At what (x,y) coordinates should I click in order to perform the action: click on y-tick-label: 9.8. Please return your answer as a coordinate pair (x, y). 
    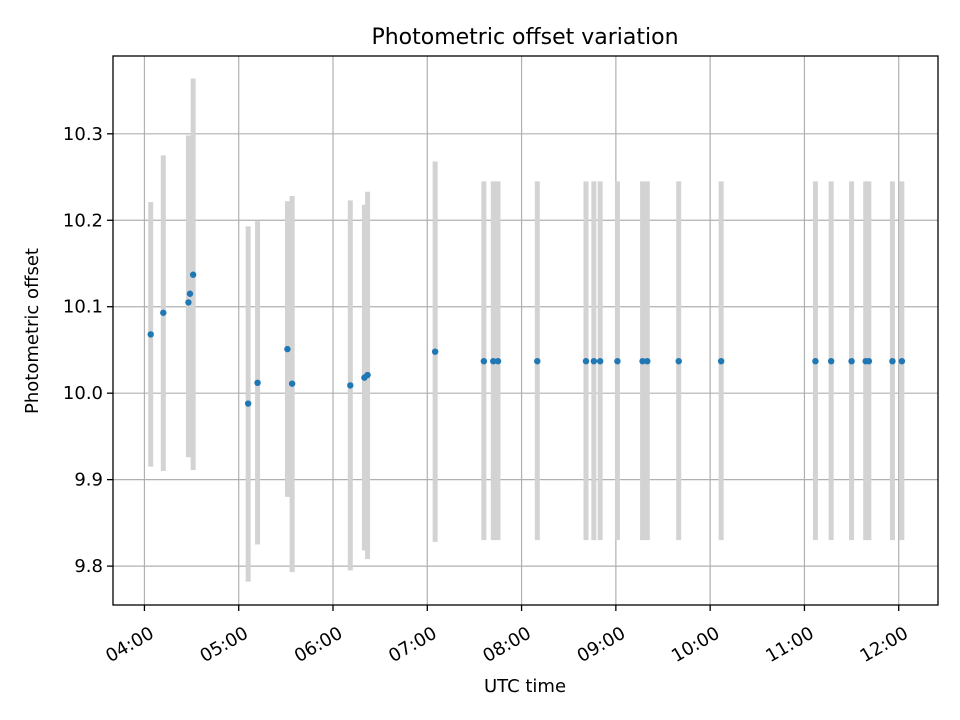
    Looking at the image, I should click on (88, 566).